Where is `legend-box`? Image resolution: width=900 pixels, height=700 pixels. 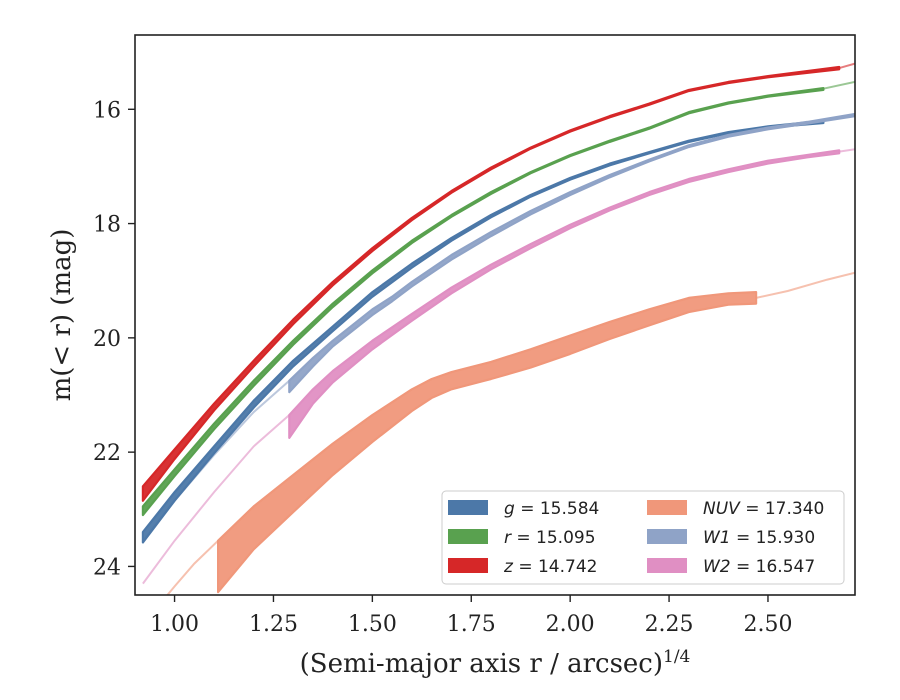
legend-box is located at coordinates (643, 537).